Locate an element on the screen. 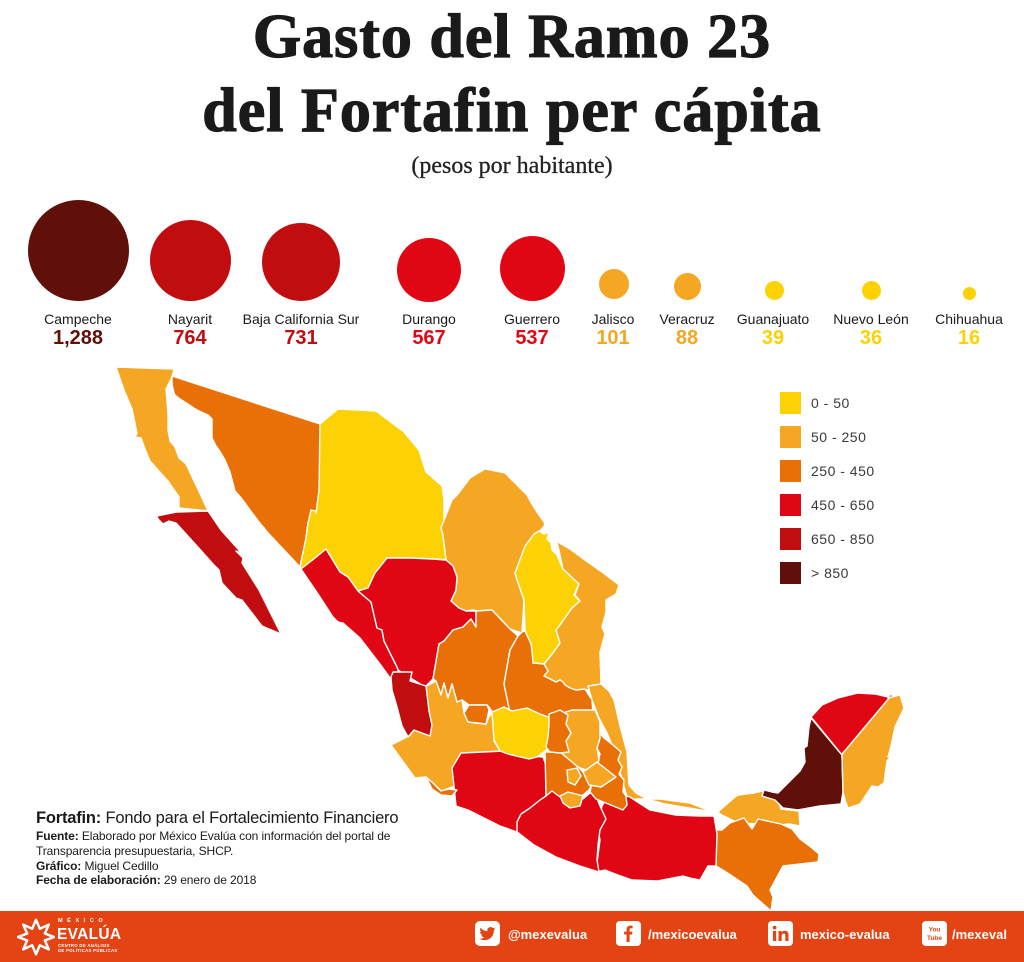  svg-text: Tube is located at coordinates (934, 938).